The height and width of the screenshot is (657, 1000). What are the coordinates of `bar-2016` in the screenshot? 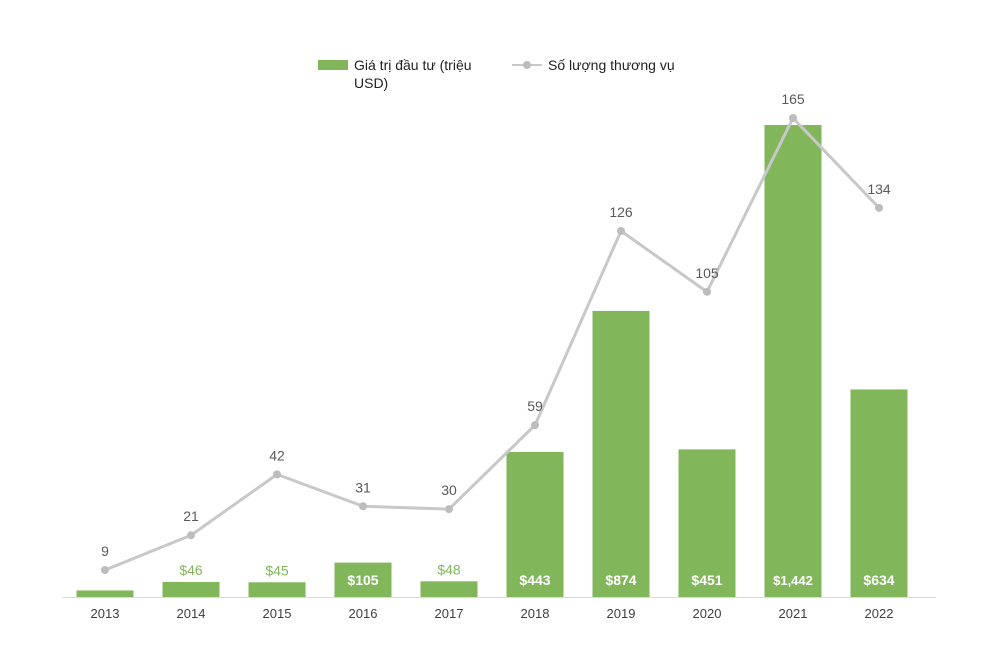 It's located at (363, 579).